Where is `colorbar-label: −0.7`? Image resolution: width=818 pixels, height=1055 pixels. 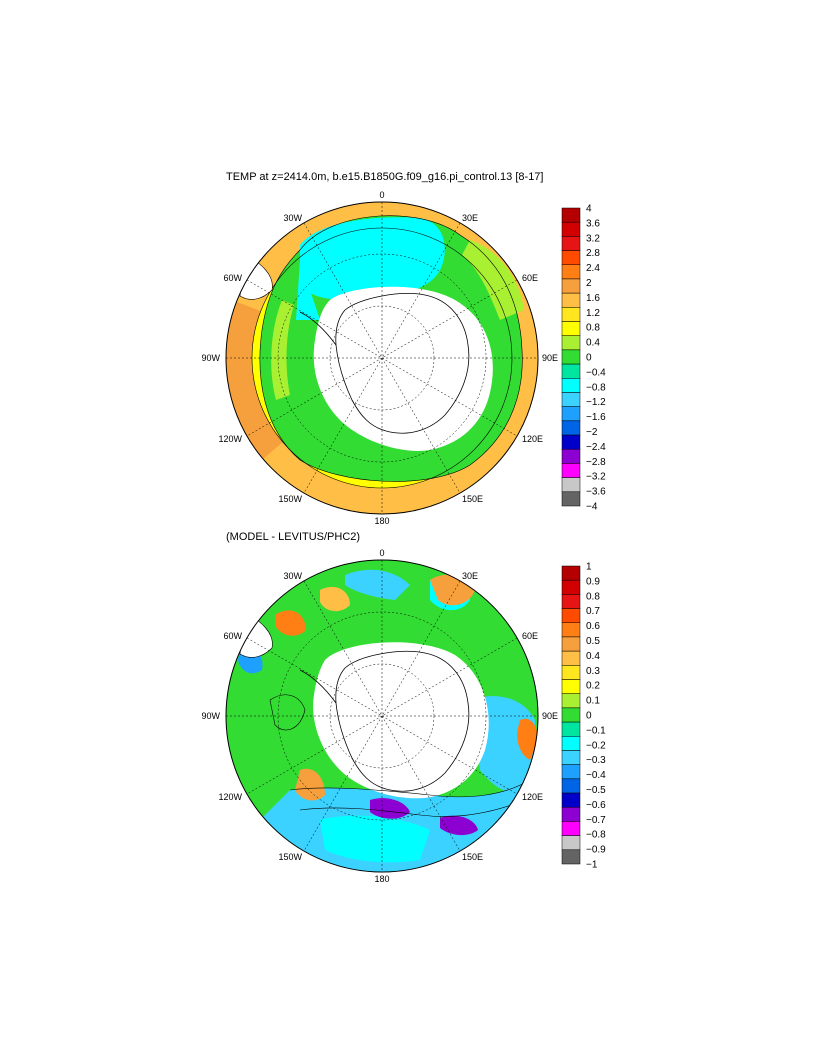 colorbar-label: −0.7 is located at coordinates (596, 820).